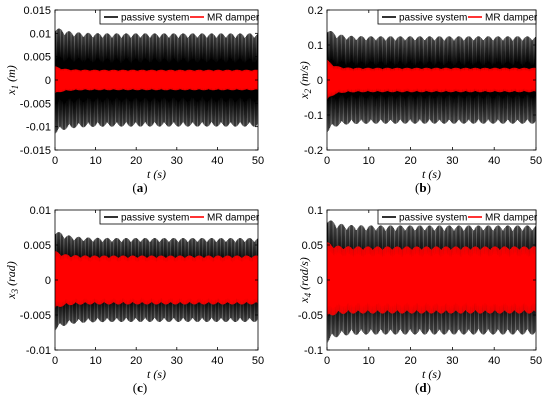 The width and height of the screenshot is (550, 403). What do you see at coordinates (139, 187) in the screenshot?
I see `panel-caption: (a)` at bounding box center [139, 187].